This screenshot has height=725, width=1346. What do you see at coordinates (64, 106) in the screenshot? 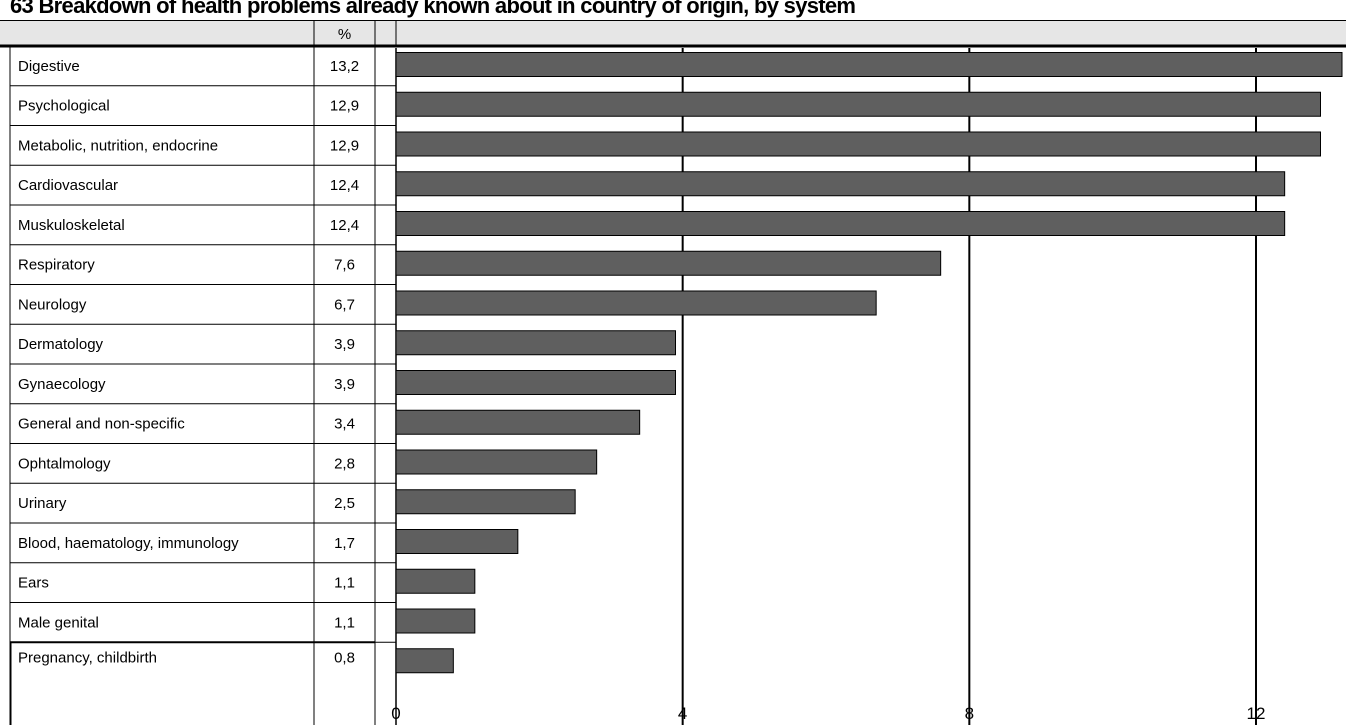
I see `category-label: Psychological` at bounding box center [64, 106].